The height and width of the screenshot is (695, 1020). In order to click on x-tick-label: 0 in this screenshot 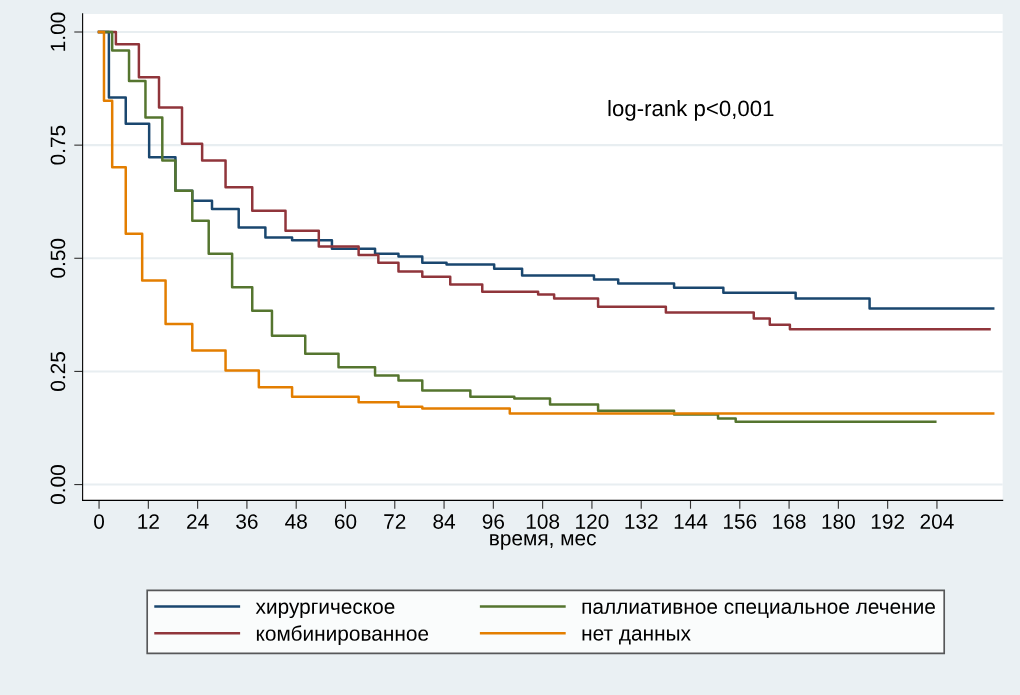, I will do `click(99, 521)`.